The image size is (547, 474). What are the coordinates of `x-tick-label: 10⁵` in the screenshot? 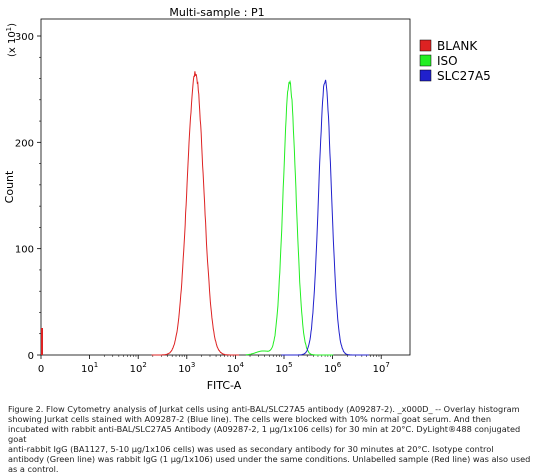 It's located at (283, 368).